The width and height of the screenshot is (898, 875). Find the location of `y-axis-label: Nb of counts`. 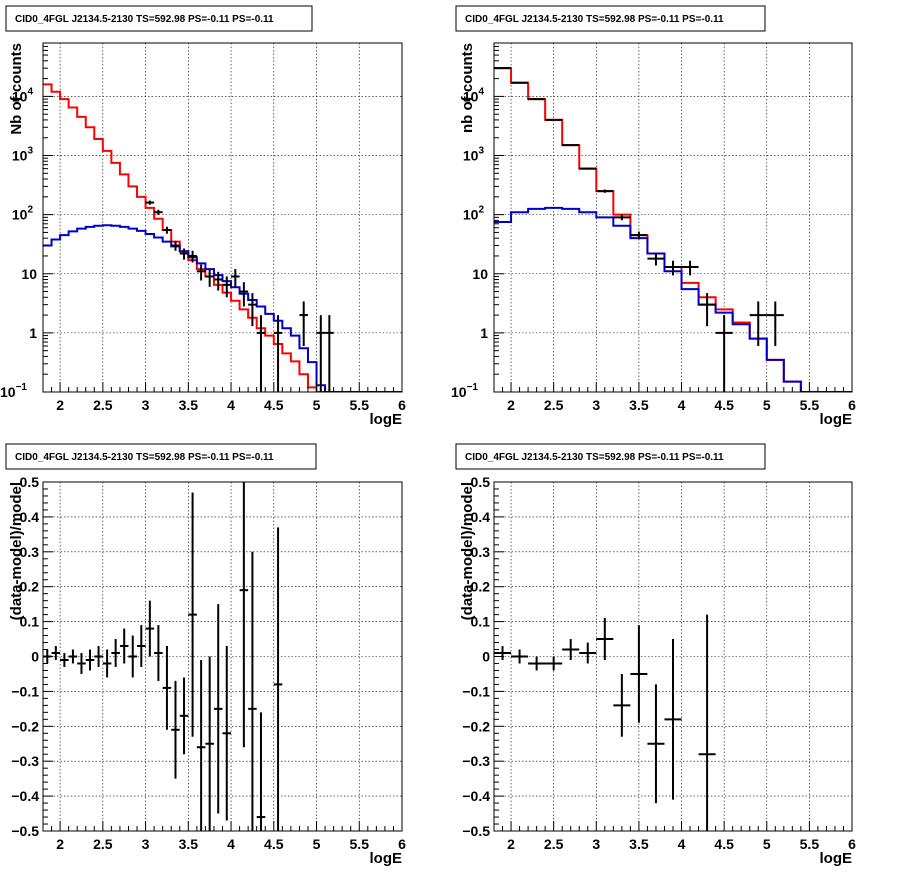

y-axis-label: Nb of counts is located at coordinates (16, 89).